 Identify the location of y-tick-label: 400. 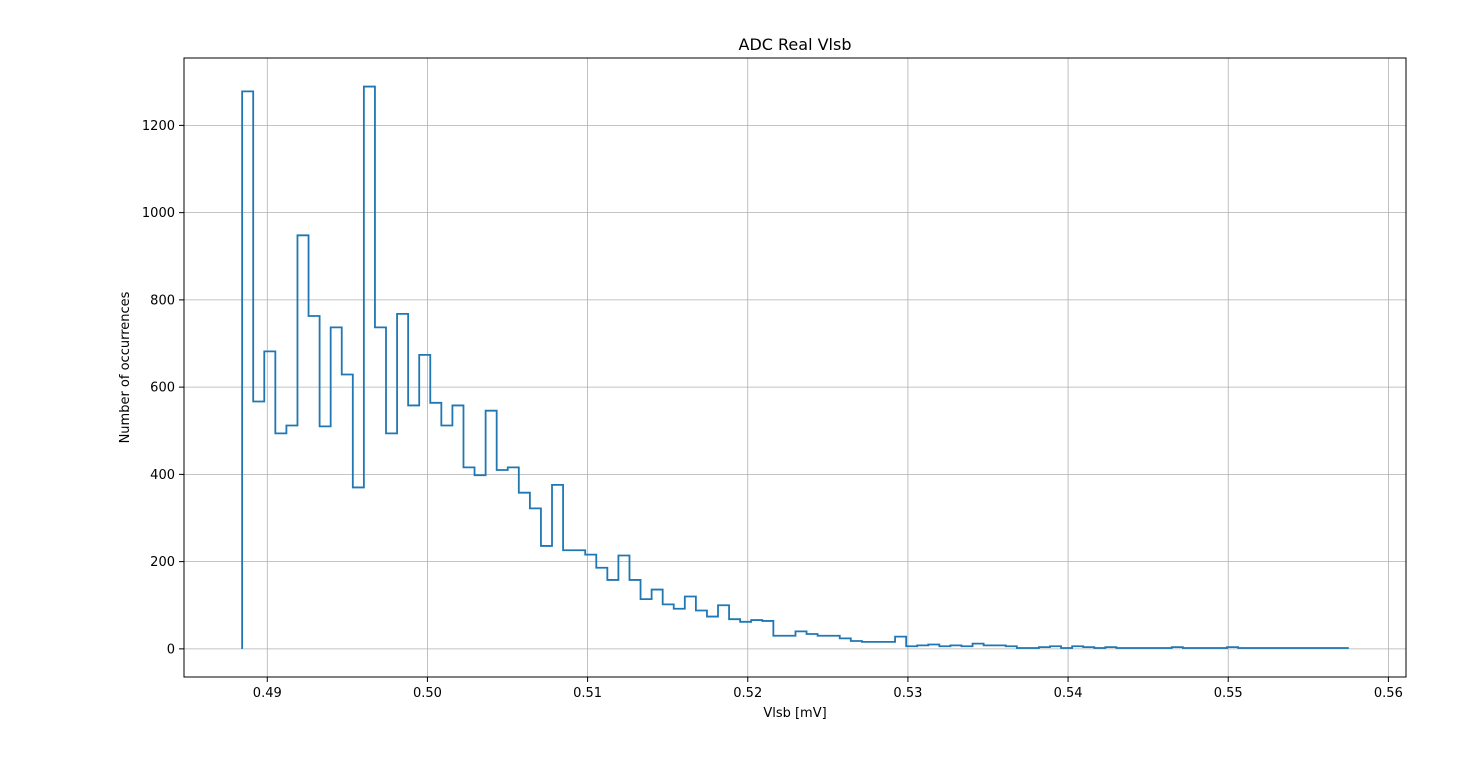
(162, 475).